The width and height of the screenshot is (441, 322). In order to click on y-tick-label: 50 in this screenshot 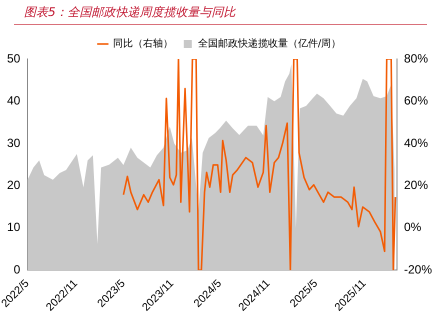, I will do `click(13, 58)`.